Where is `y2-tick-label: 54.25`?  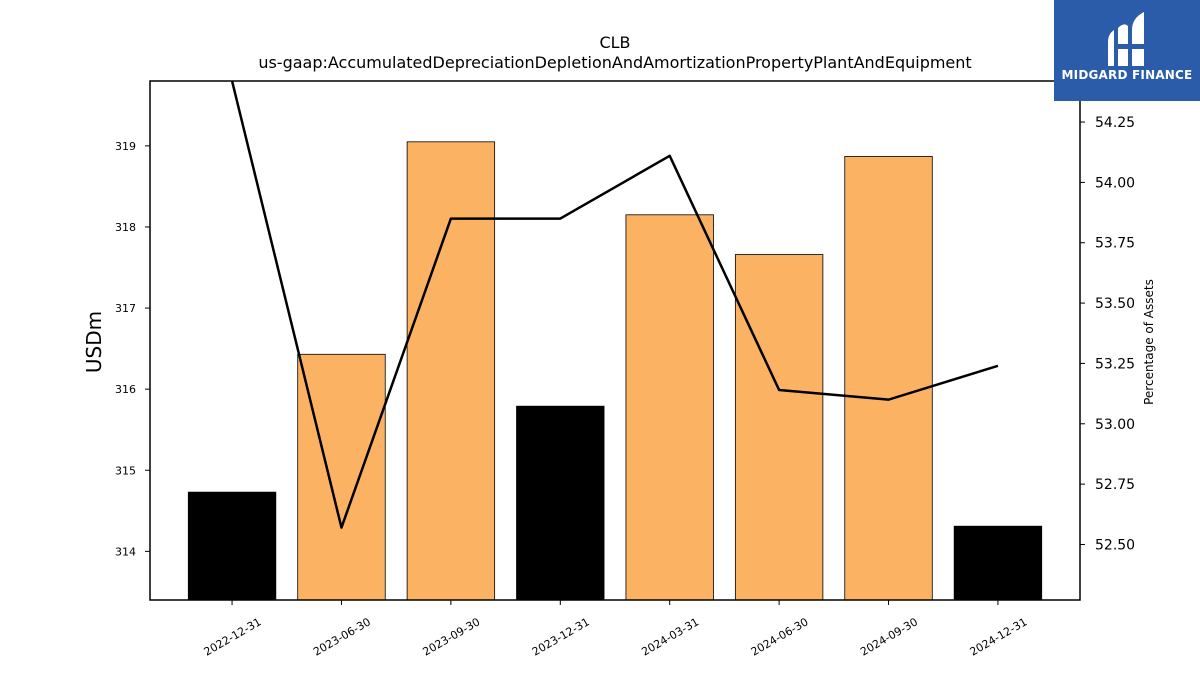
y2-tick-label: 54.25 is located at coordinates (1115, 123).